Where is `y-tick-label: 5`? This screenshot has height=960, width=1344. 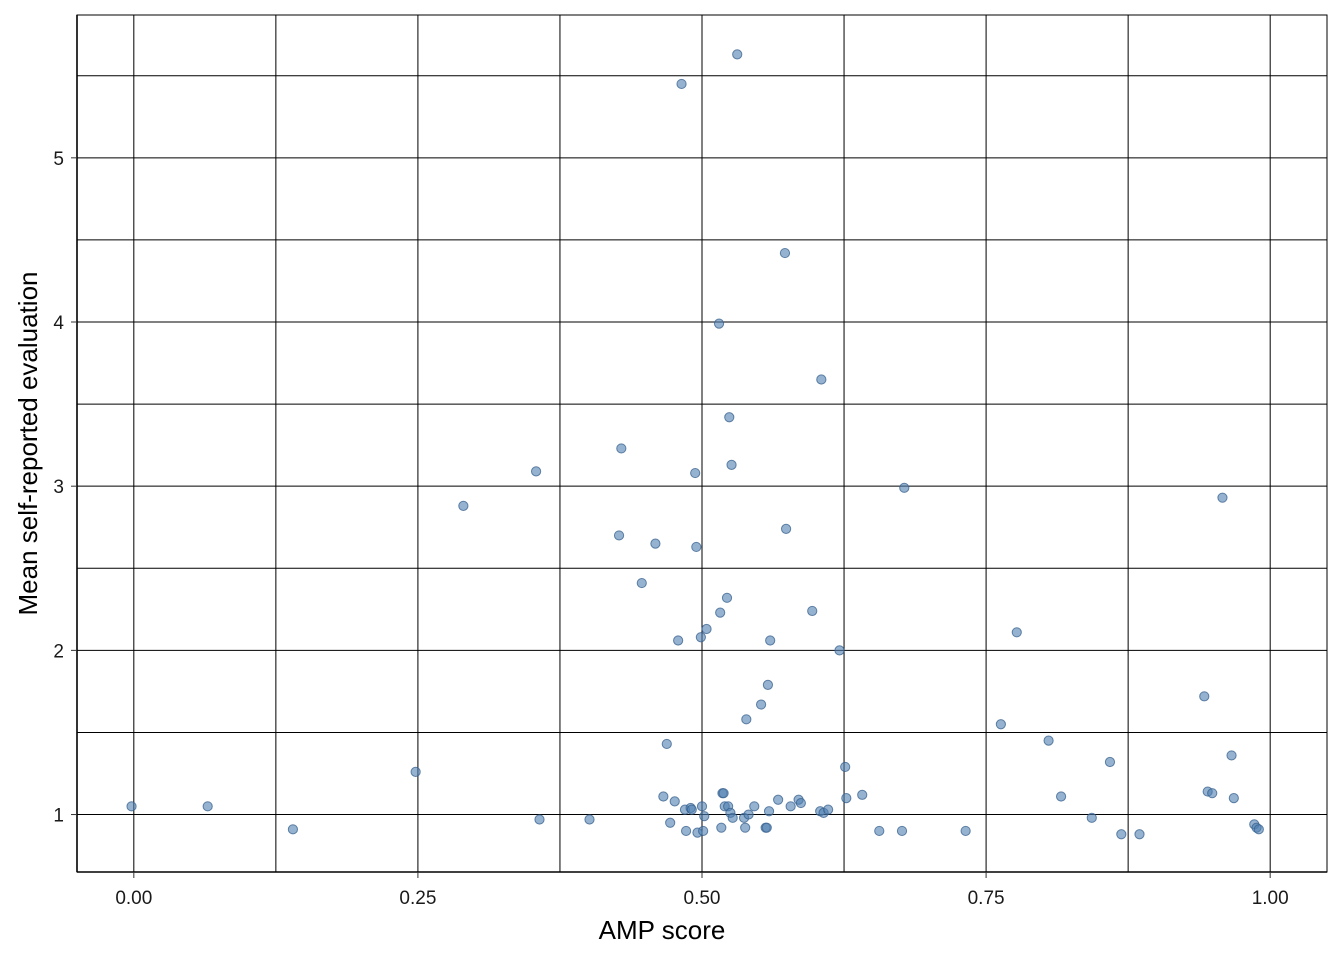 y-tick-label: 5 is located at coordinates (58, 159).